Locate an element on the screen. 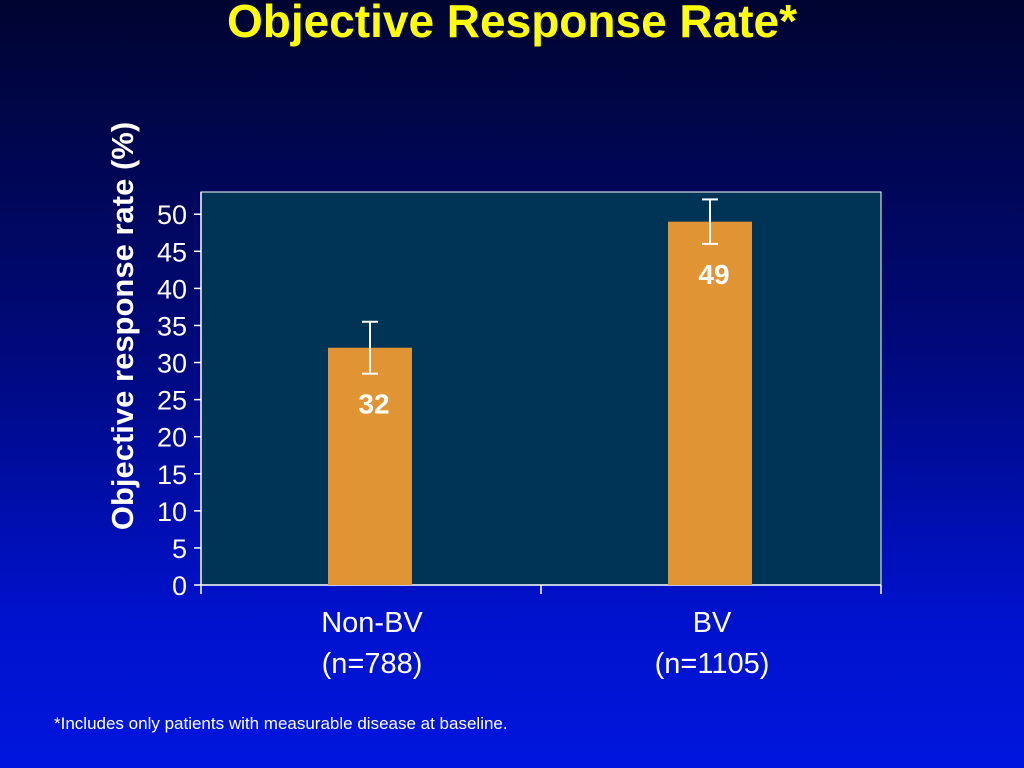 The width and height of the screenshot is (1024, 768). y-tick-label: 35 is located at coordinates (172, 326).